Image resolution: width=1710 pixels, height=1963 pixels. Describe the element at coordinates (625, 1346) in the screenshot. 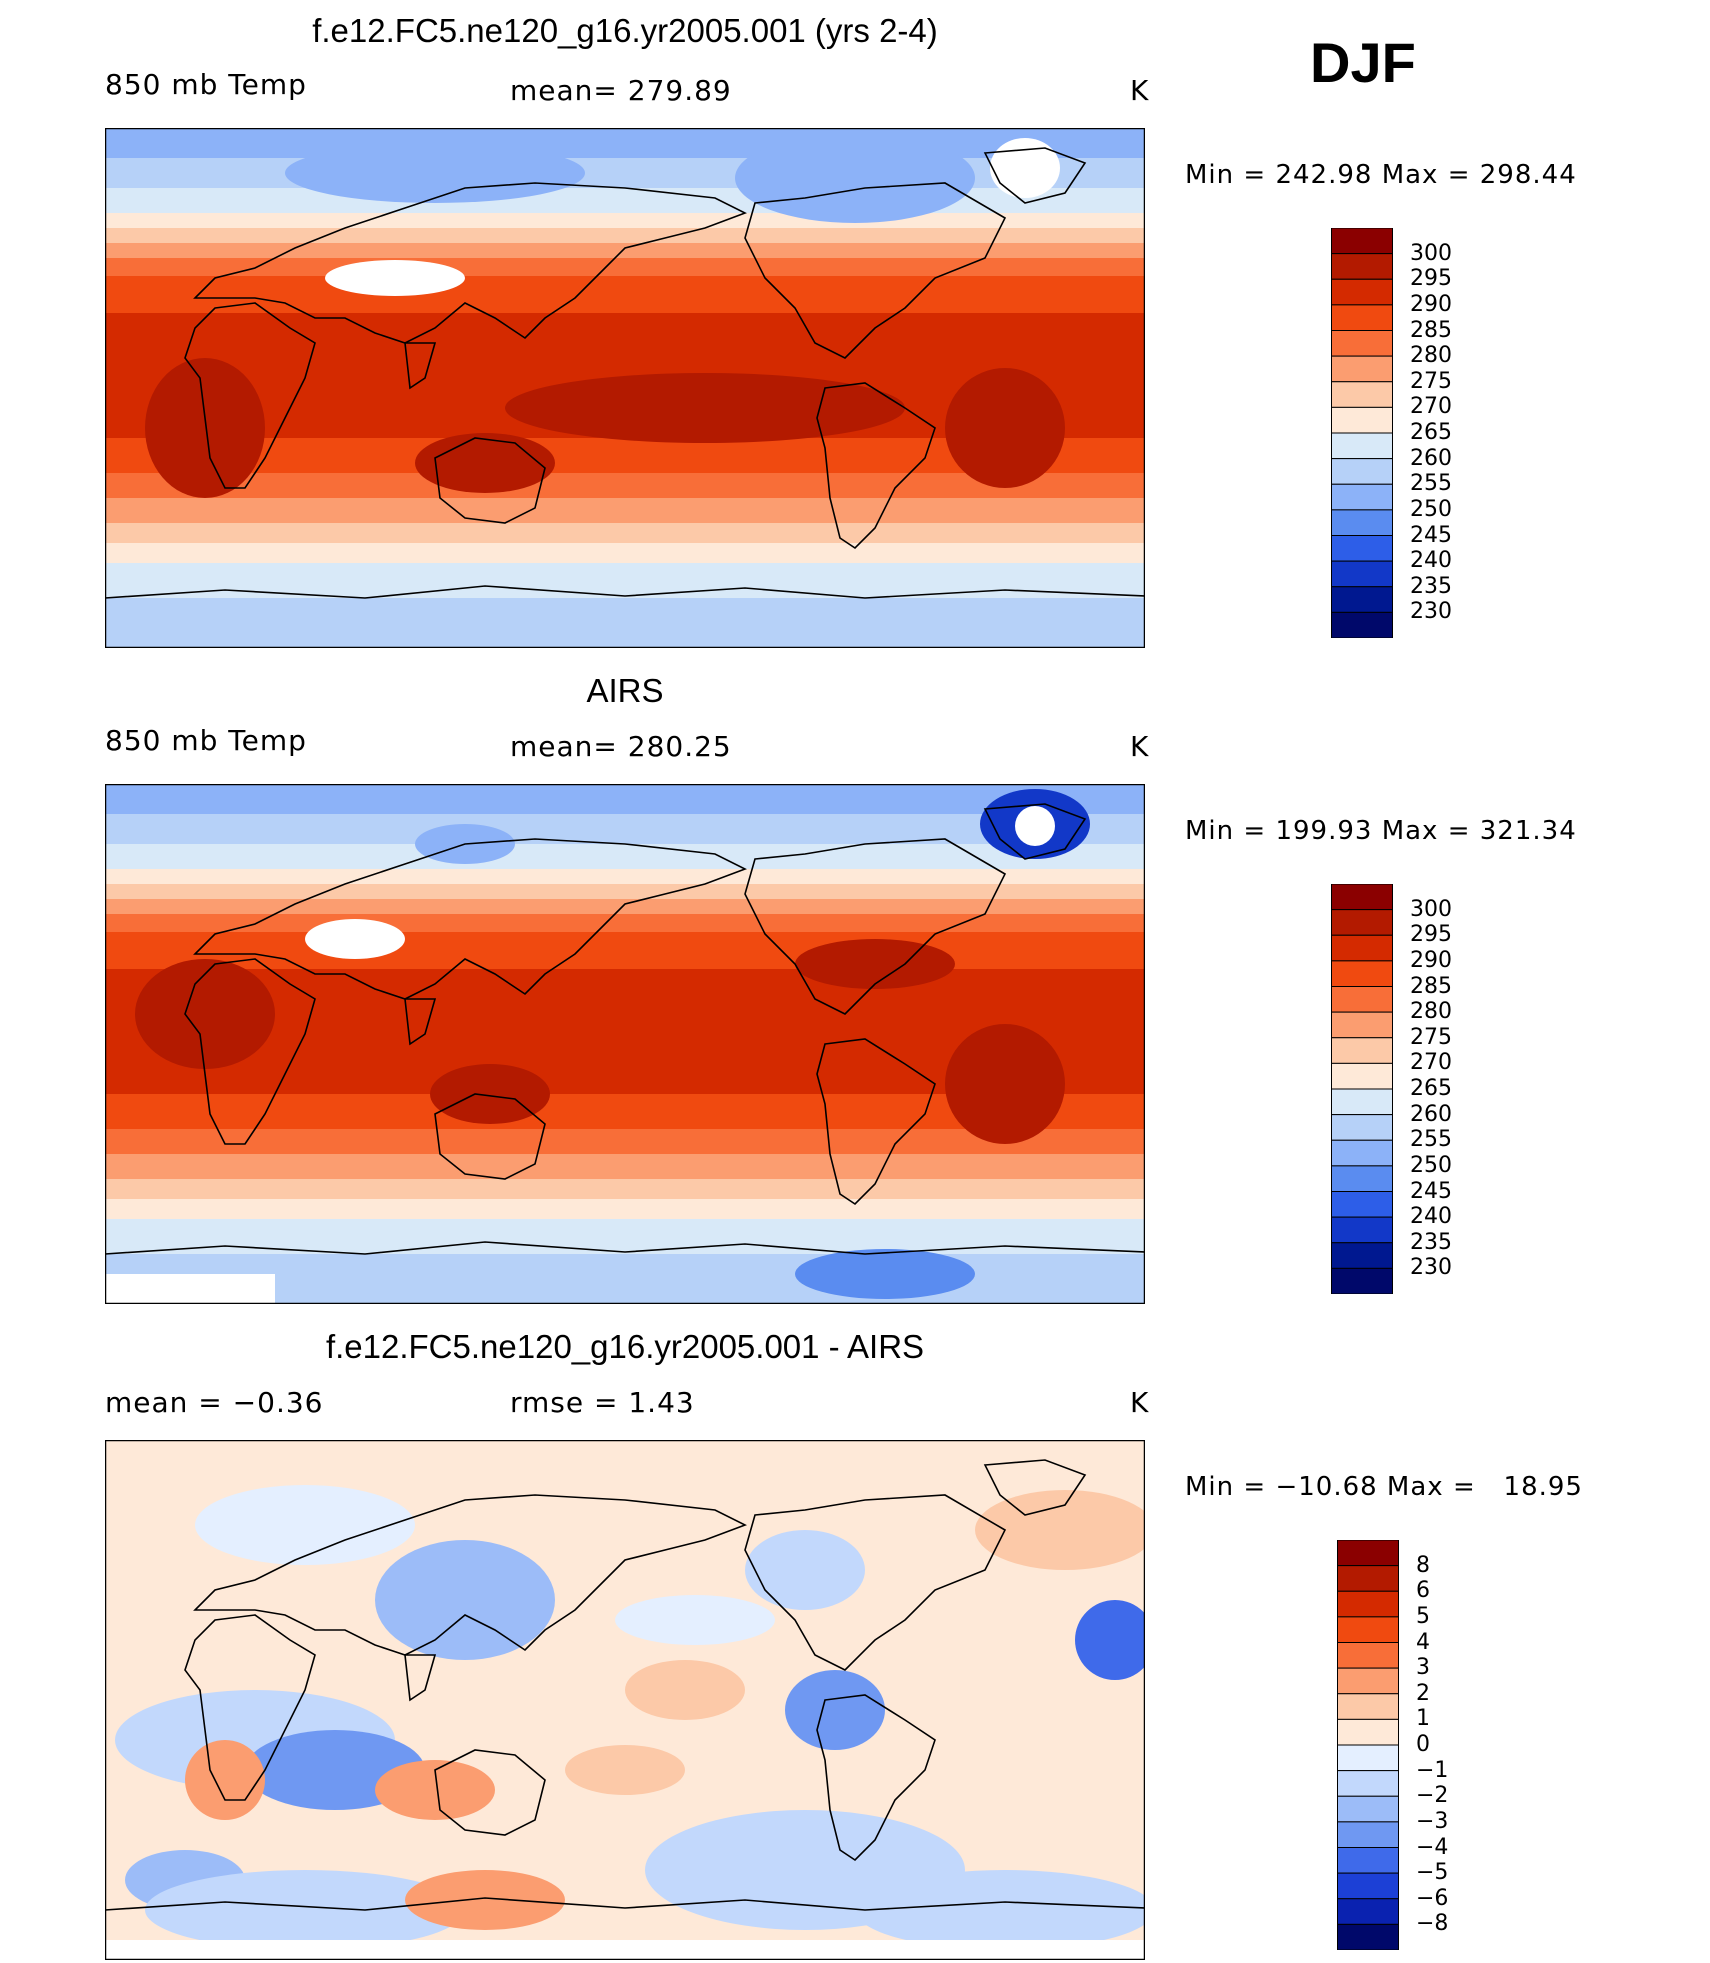

I see `panel-3-title: f.e12.FC5.ne120_g16.yr2005.001 - AIRS` at that location.